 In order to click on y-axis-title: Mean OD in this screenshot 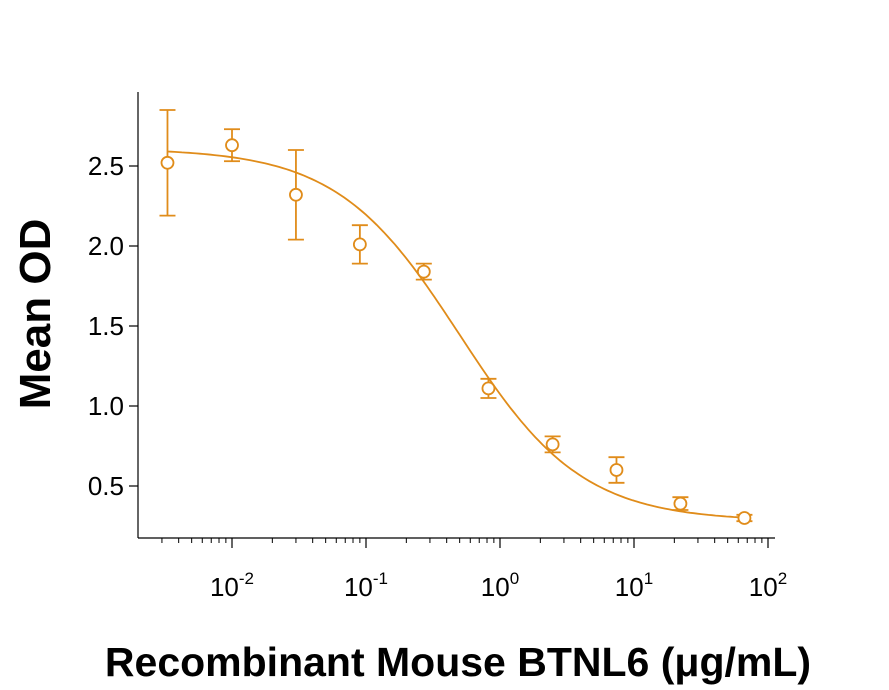, I will do `click(35, 314)`.